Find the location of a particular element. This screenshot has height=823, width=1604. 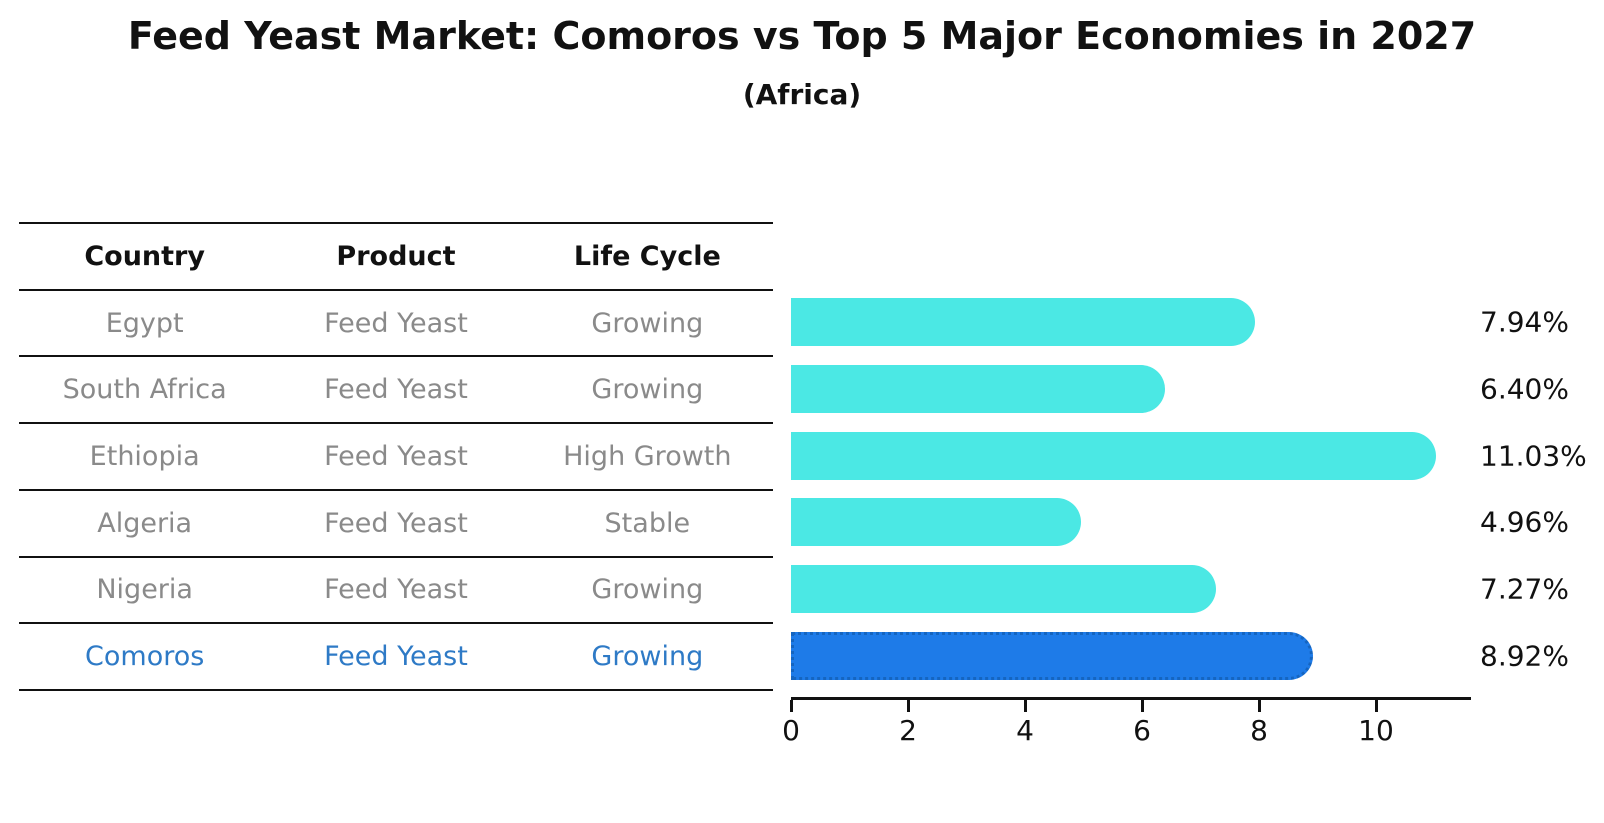

table-row-egypt: Egypt Feed Yeast Growing is located at coordinates (396, 324).